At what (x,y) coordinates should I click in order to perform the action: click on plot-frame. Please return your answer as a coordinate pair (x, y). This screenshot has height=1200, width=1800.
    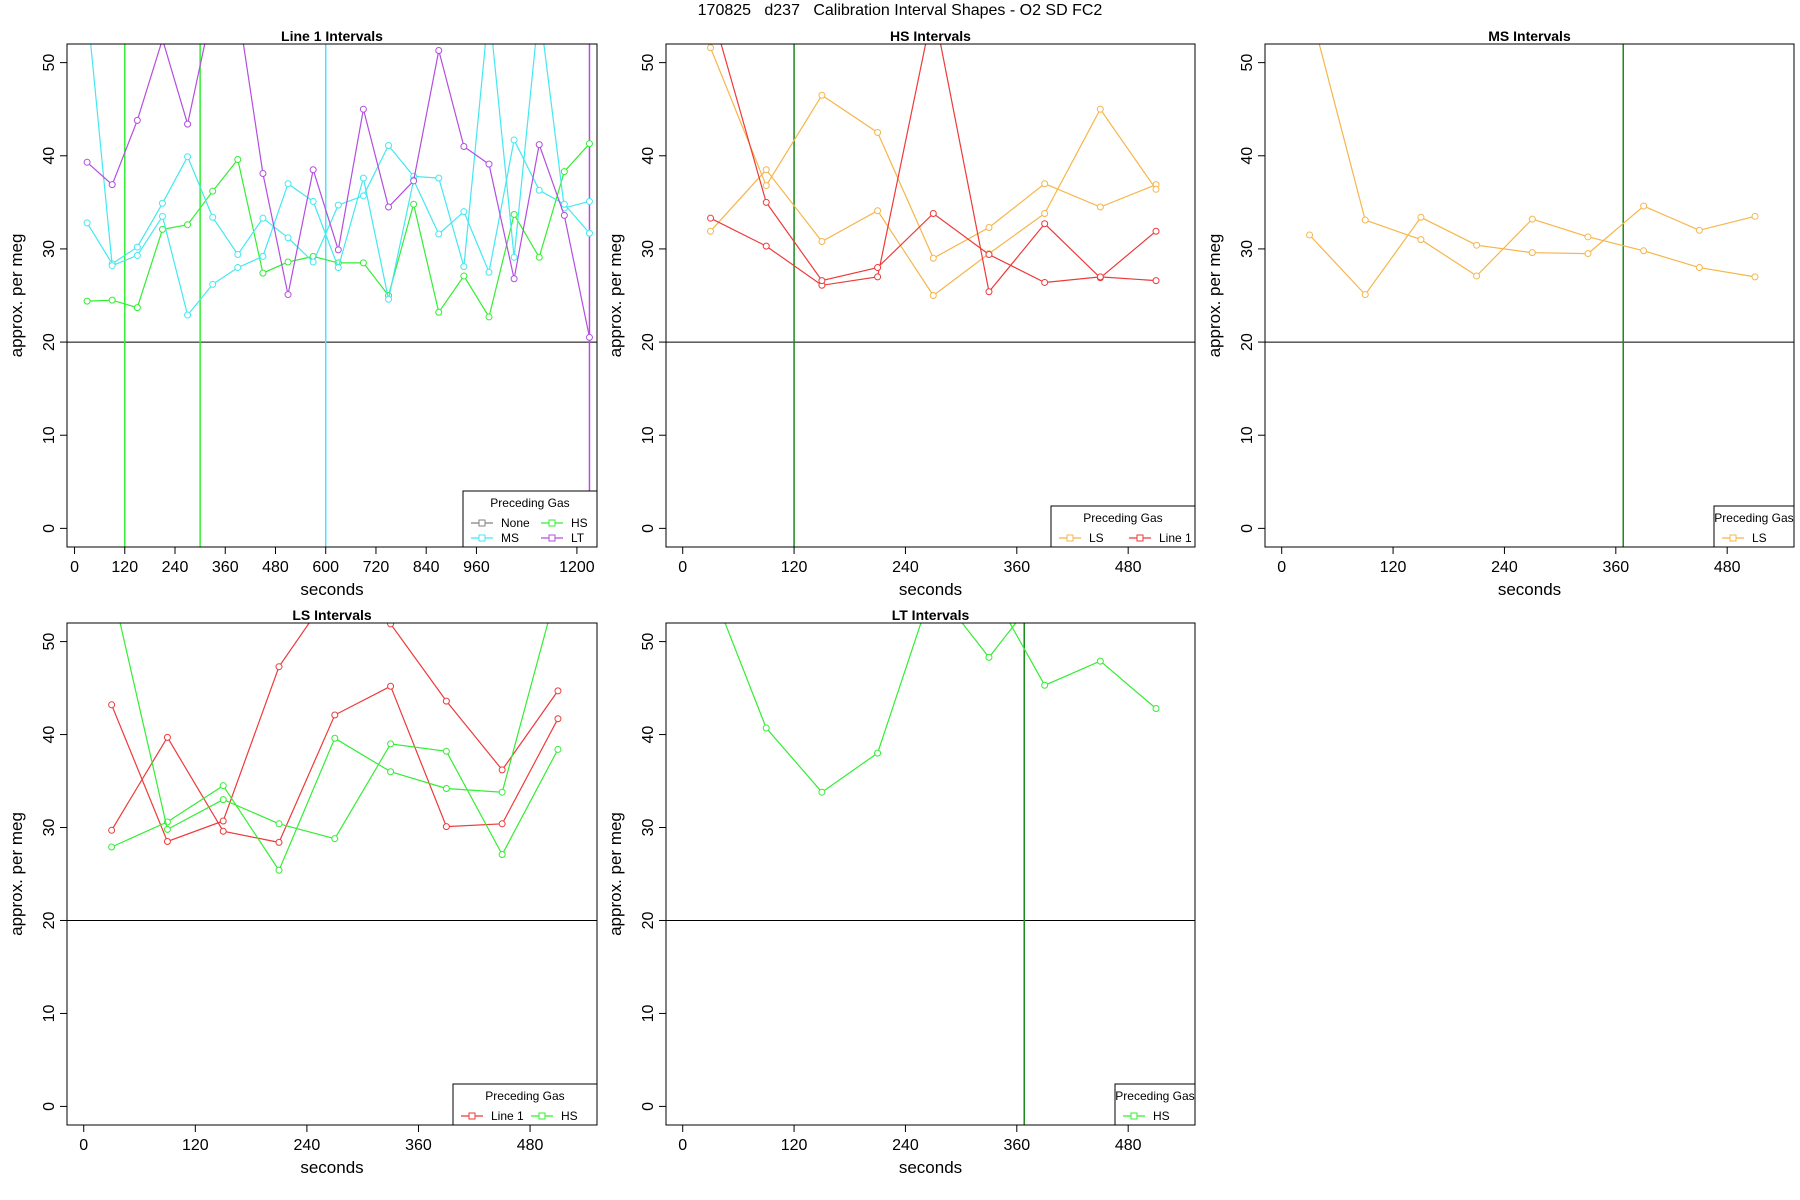
    Looking at the image, I should click on (930, 295).